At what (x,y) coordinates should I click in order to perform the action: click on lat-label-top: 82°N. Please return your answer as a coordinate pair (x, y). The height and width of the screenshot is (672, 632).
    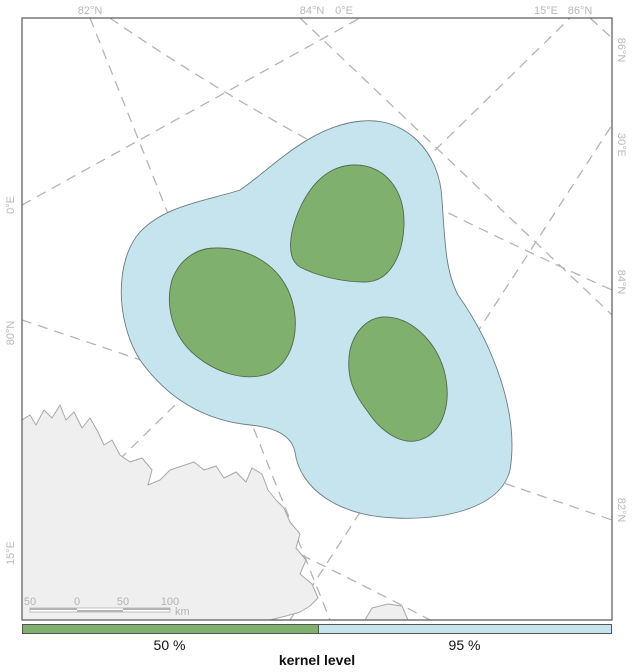
    Looking at the image, I should click on (90, 11).